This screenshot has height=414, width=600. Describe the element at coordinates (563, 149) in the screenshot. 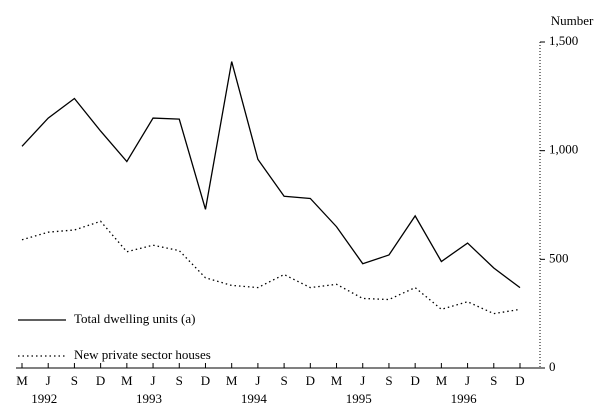

I see `y-tick-label: 1,000` at that location.